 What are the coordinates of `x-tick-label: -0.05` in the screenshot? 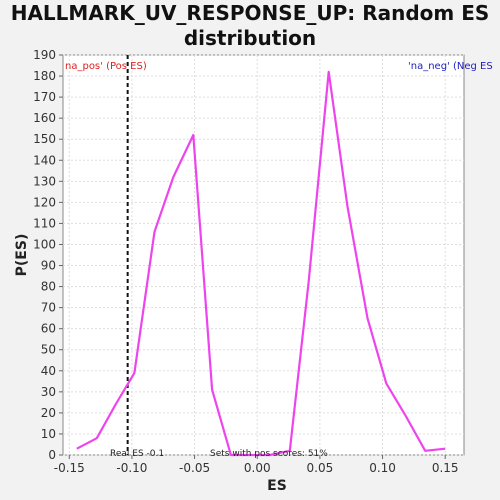 It's located at (194, 468).